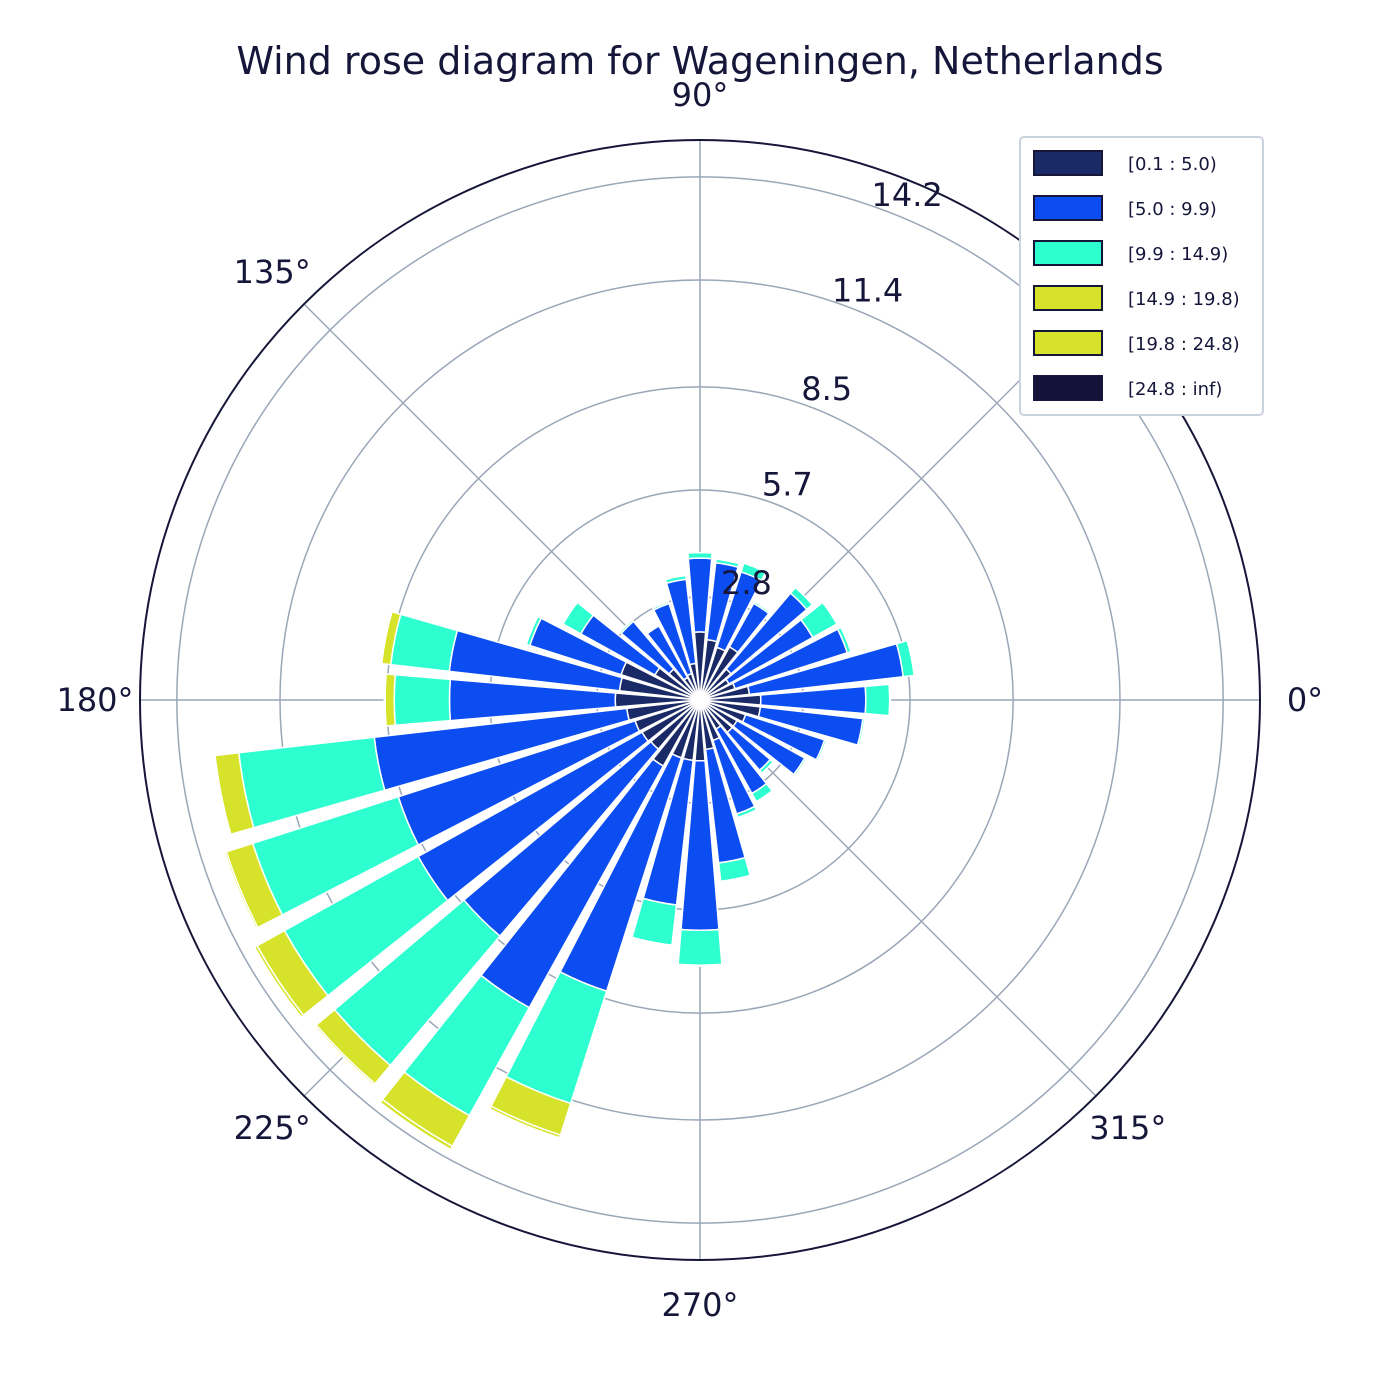  Describe the element at coordinates (272, 272) in the screenshot. I see `angle-label-135: 135°` at that location.